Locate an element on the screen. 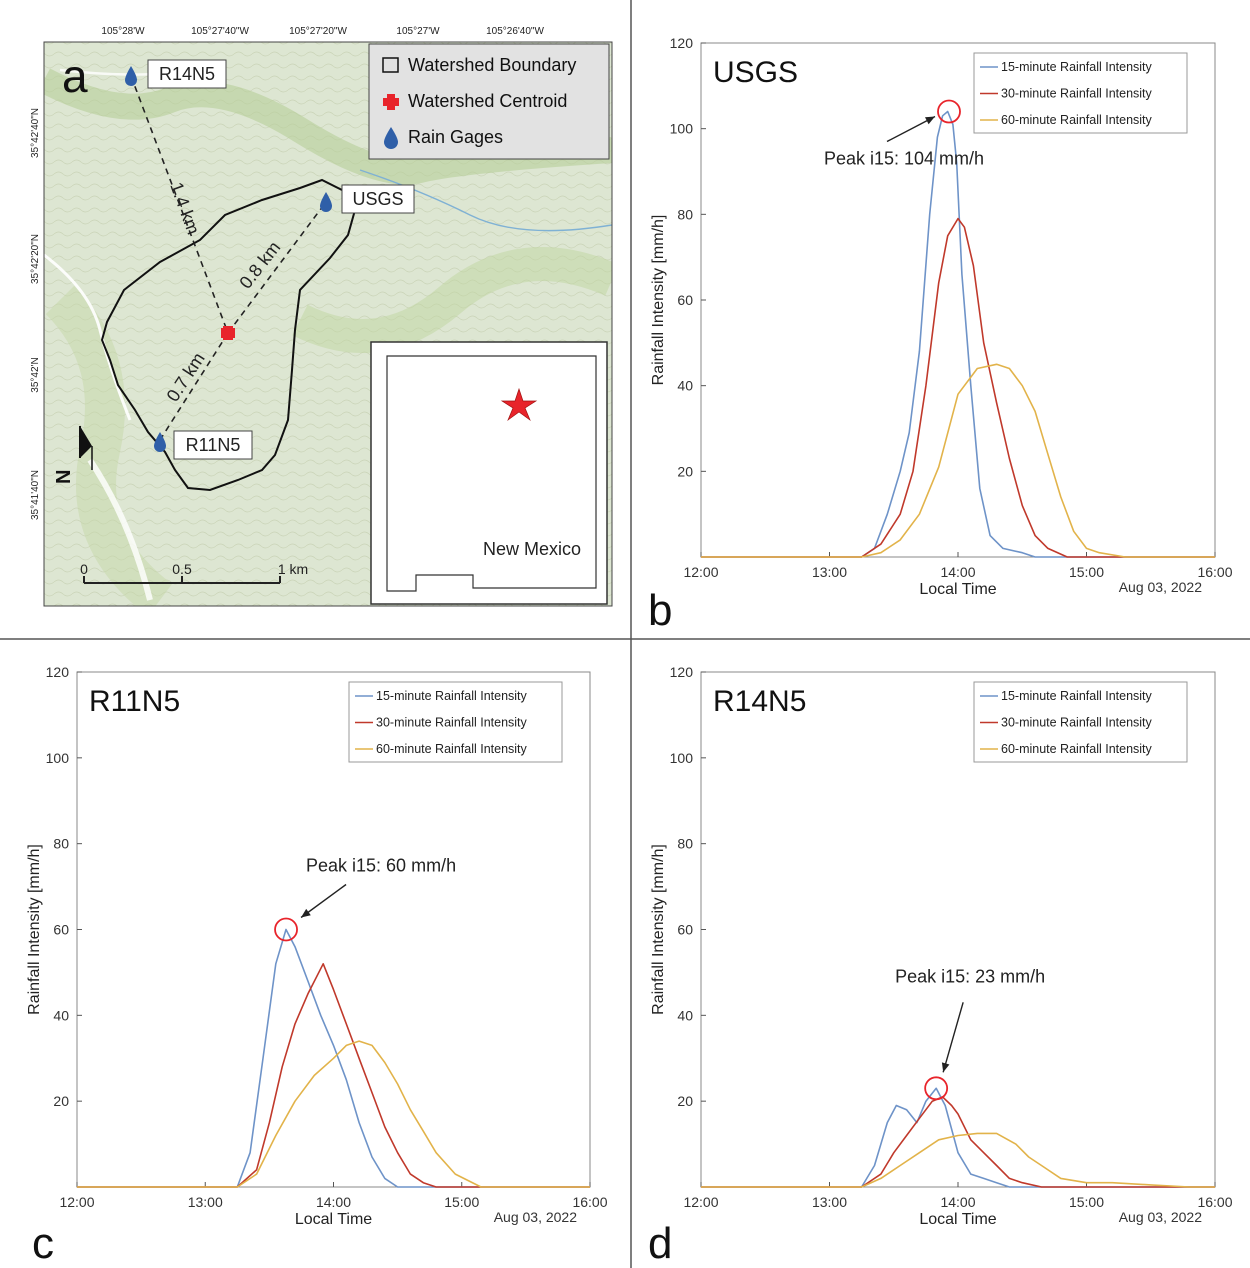 The width and height of the screenshot is (1250, 1268). station-title: USGS is located at coordinates (755, 72).